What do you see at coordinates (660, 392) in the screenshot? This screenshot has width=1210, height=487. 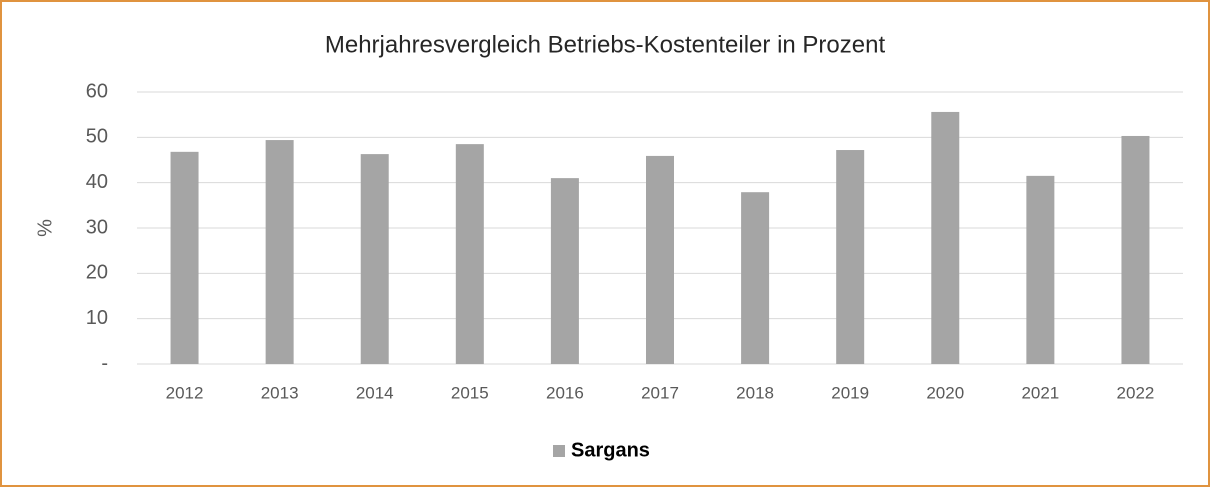 I see `x-tick-label: 2017` at bounding box center [660, 392].